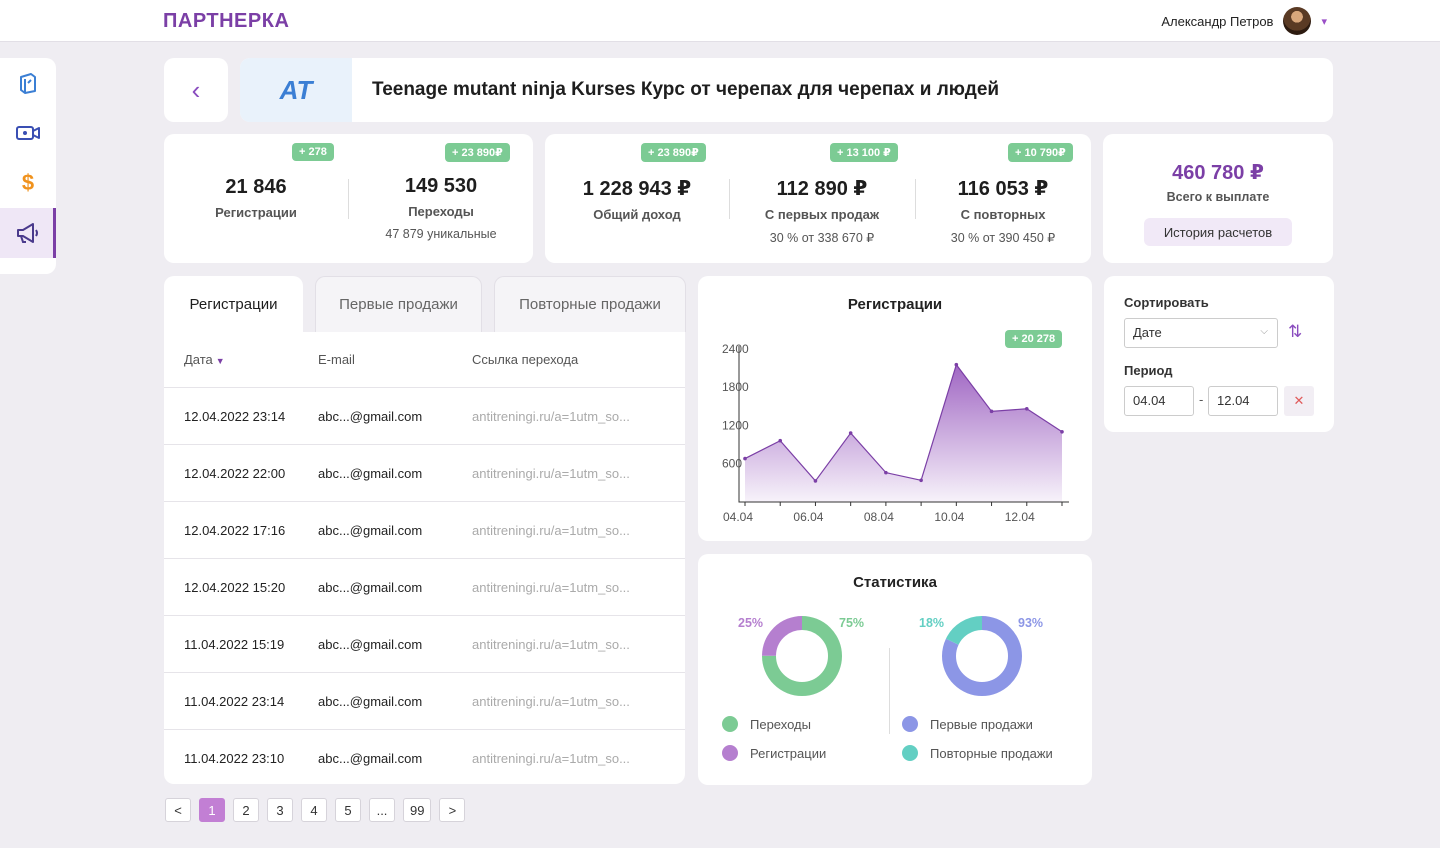  What do you see at coordinates (1034, 339) in the screenshot?
I see `chart-badge: + 20 278` at bounding box center [1034, 339].